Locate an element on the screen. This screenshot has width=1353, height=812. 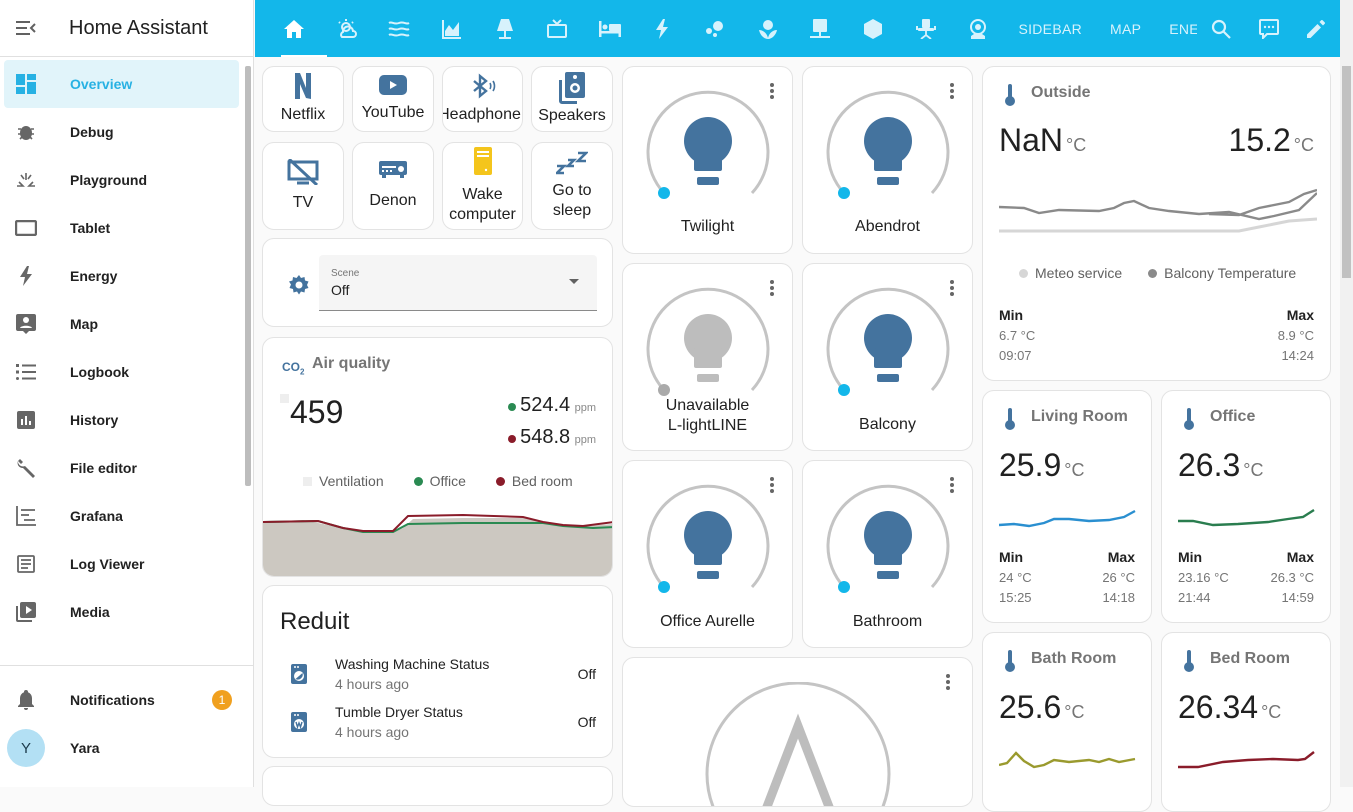
tab-map: MAP is located at coordinates (1126, 28).